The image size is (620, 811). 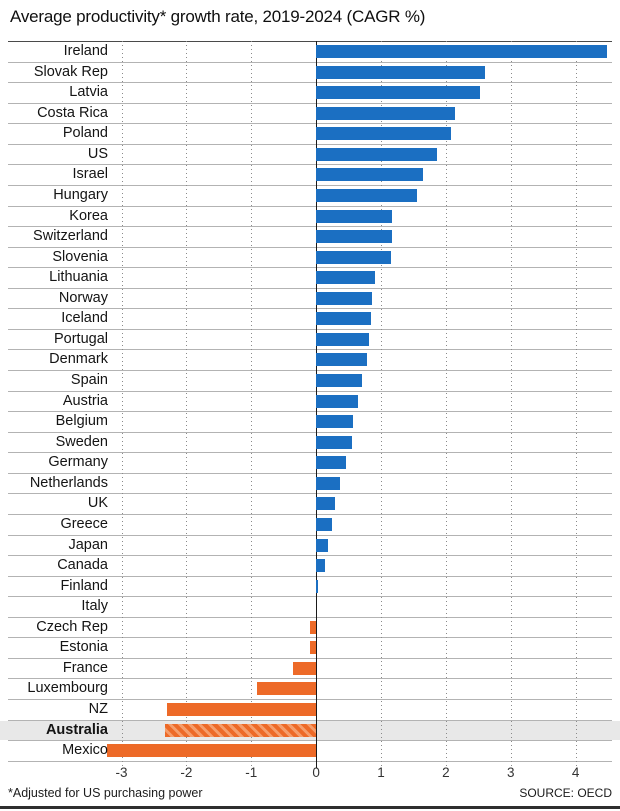 I want to click on row-label: Ireland, so click(x=85, y=51).